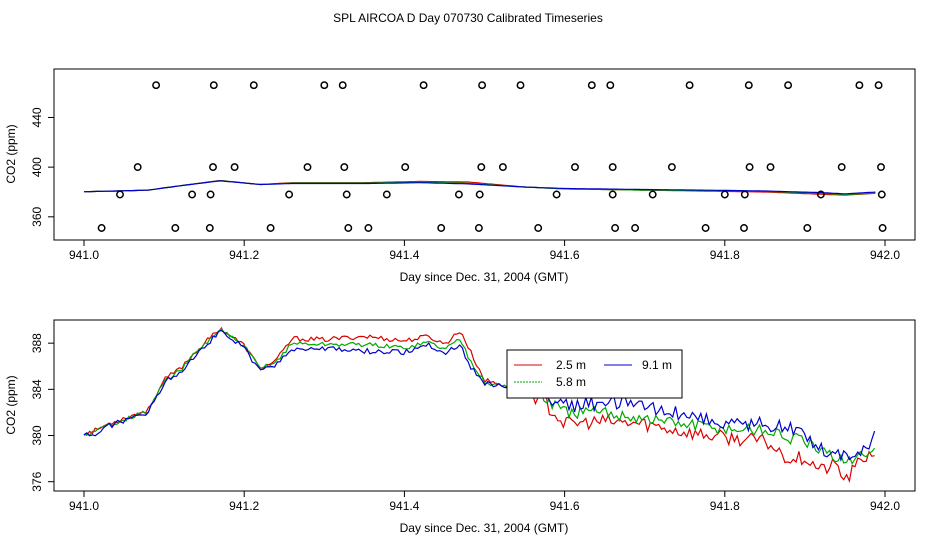  What do you see at coordinates (84, 255) in the screenshot?
I see `top-x-tick-label: 941.0` at bounding box center [84, 255].